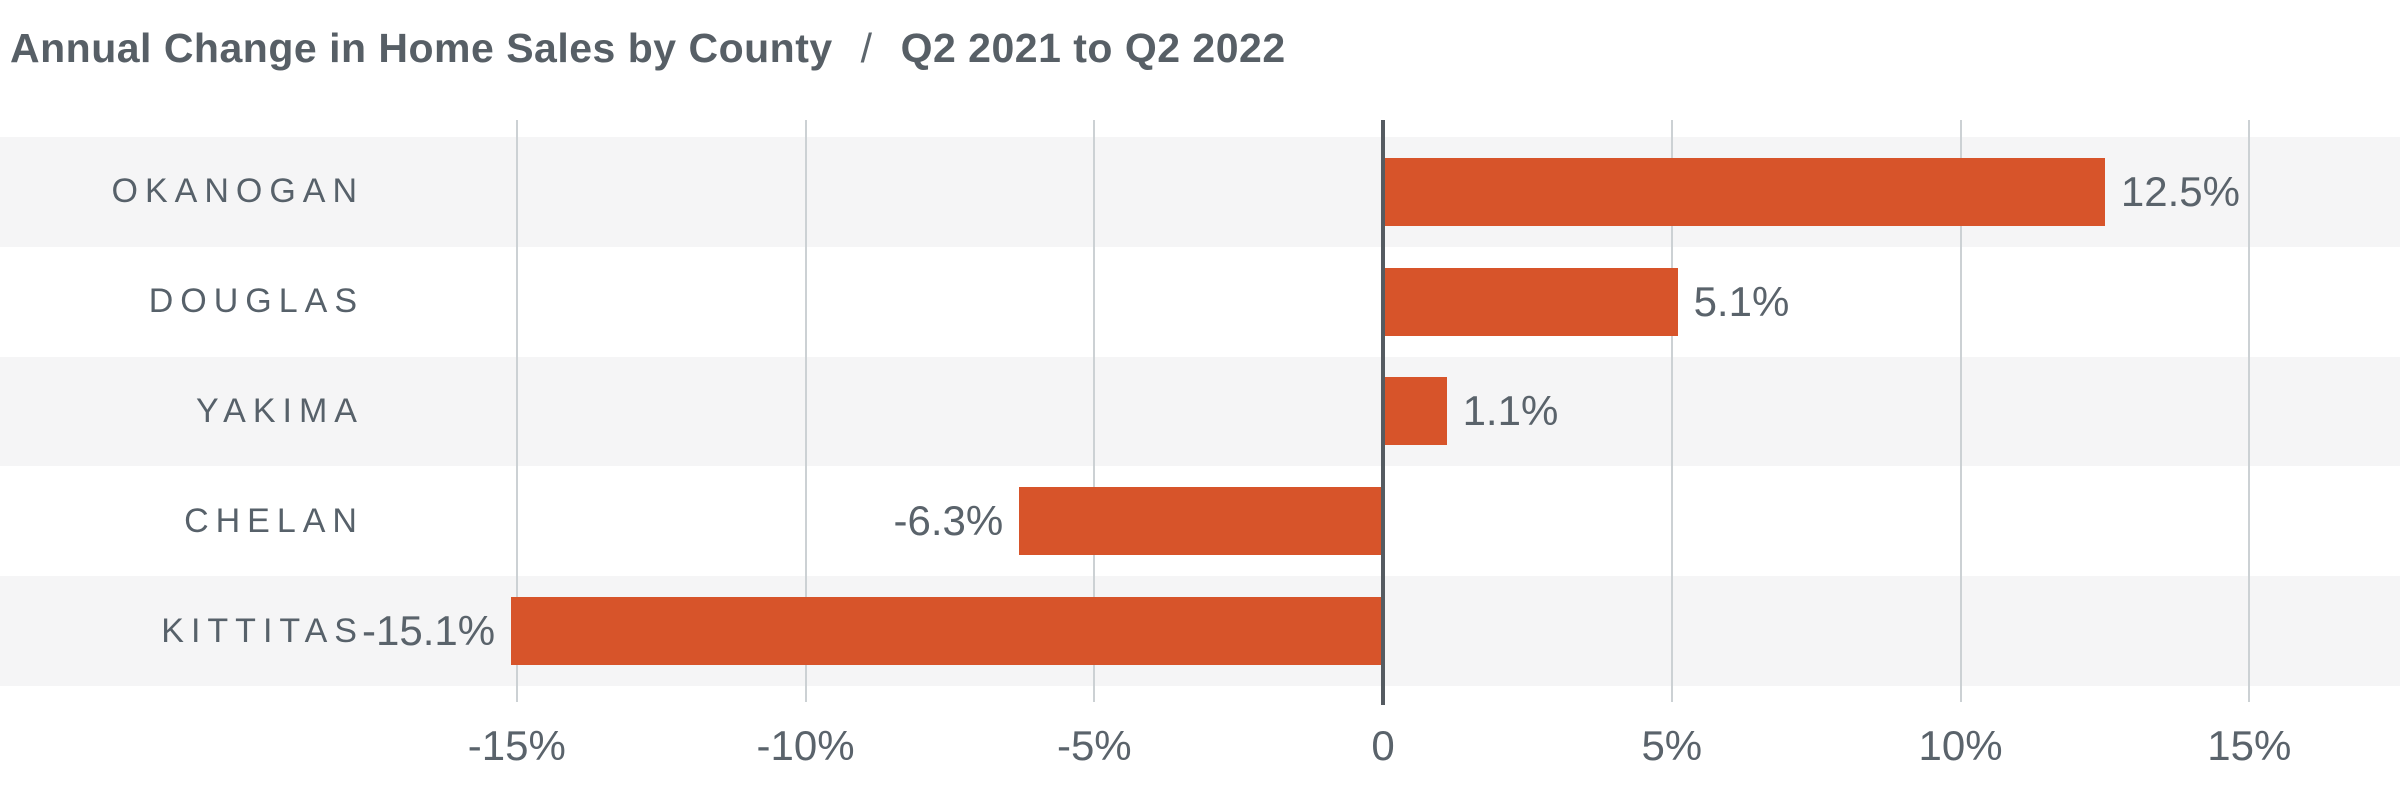 This screenshot has width=2400, height=802. I want to click on value-label-yakima: 1.1%, so click(1510, 411).